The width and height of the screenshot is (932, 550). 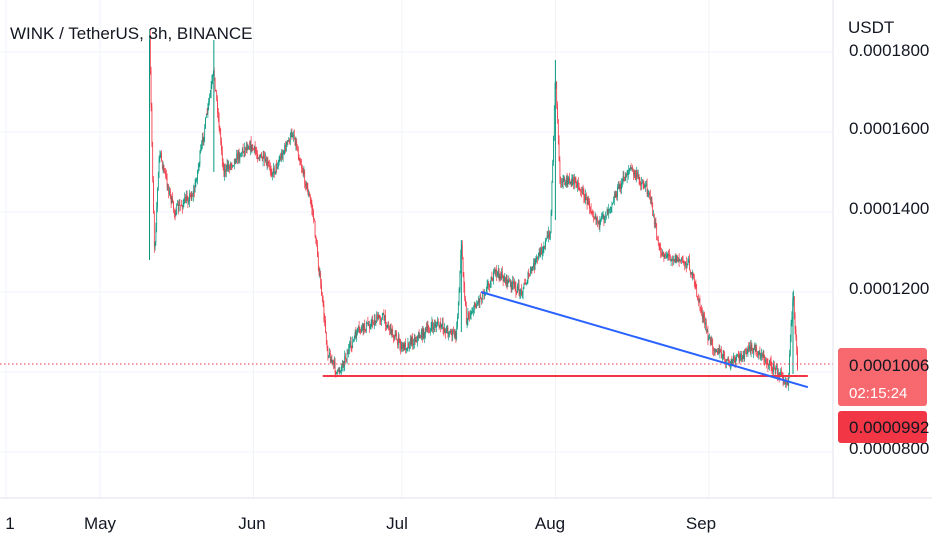 I want to click on chart-title: WINK / TetherUS, 3h, BINANCE, so click(x=131, y=33).